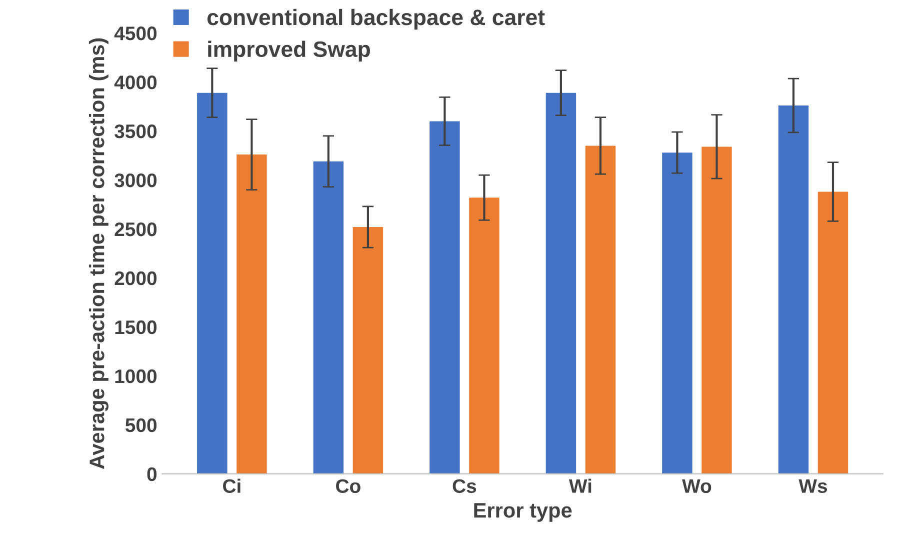  What do you see at coordinates (135, 33) in the screenshot?
I see `y-tick-label: 4500` at bounding box center [135, 33].